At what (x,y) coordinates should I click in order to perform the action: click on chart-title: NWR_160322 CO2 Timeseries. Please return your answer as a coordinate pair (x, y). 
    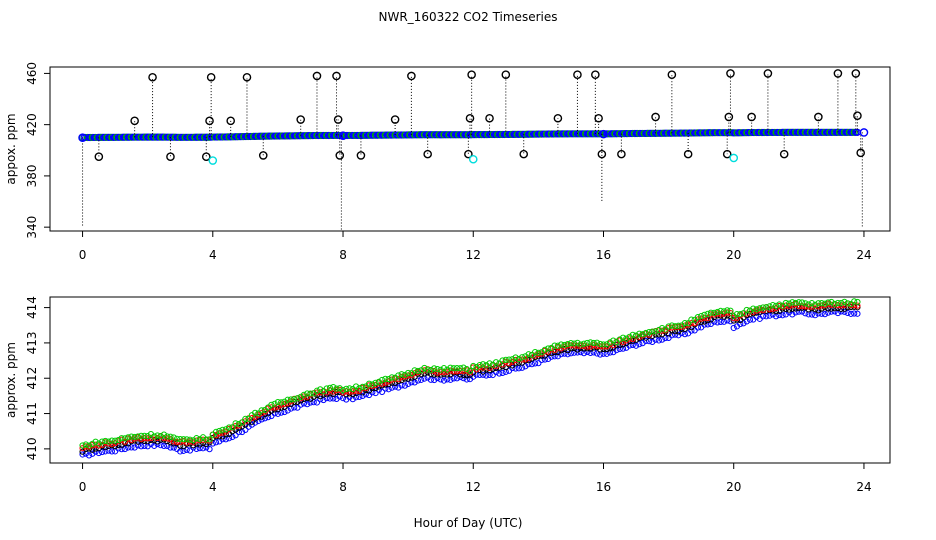
    Looking at the image, I should click on (468, 17).